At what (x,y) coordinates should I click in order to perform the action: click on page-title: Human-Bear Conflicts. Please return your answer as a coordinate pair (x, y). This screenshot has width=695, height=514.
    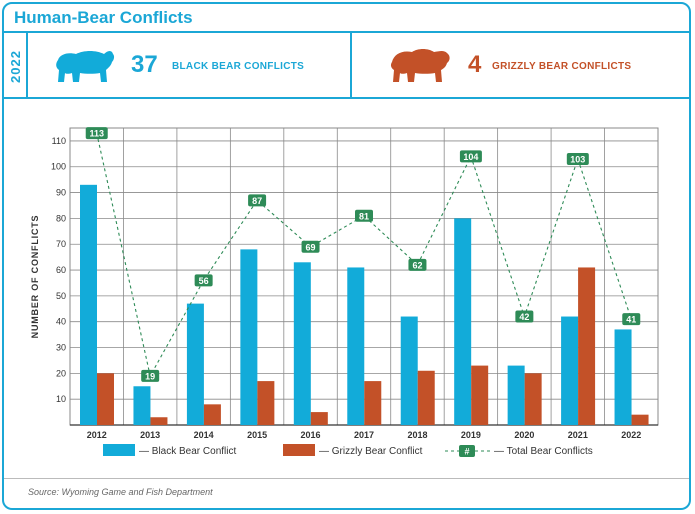
    Looking at the image, I should click on (103, 17).